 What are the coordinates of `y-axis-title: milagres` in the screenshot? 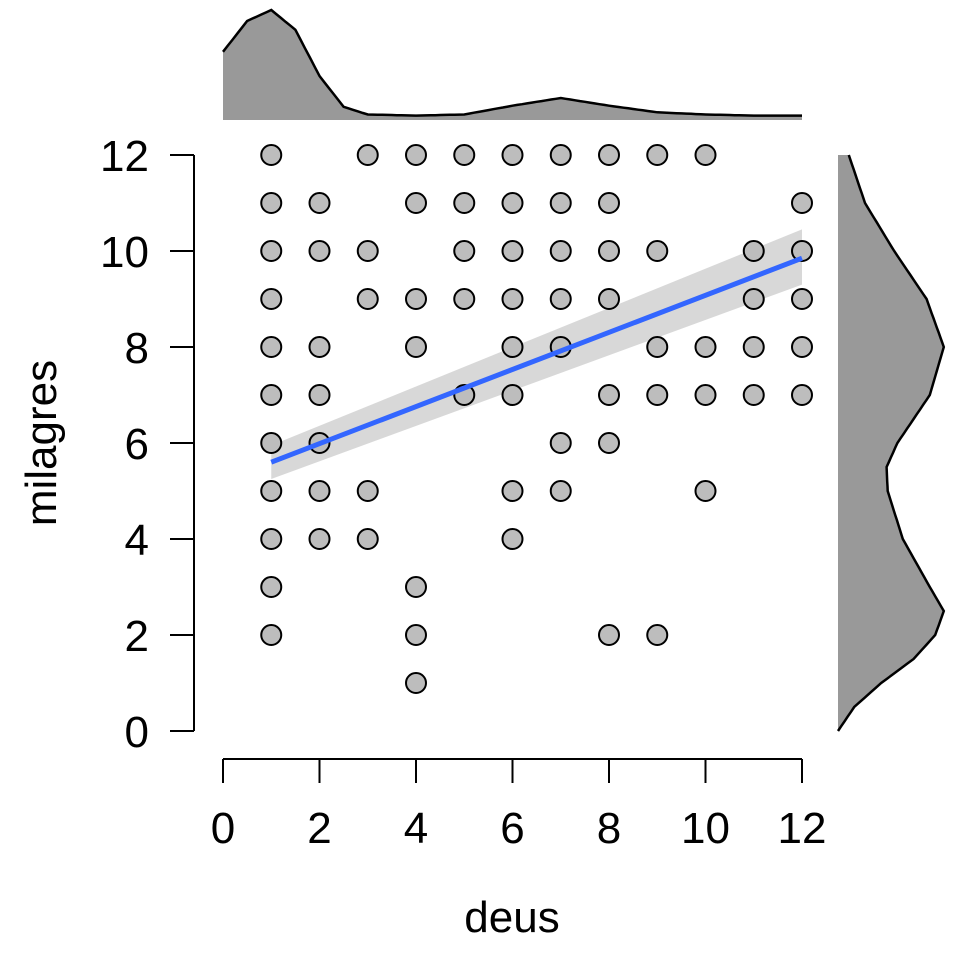 It's located at (41, 443).